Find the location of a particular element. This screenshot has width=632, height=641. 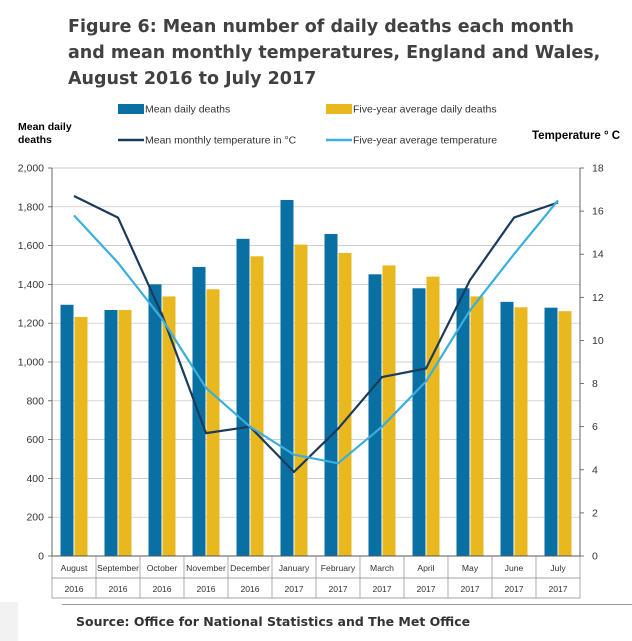

y-tick-label: 800 is located at coordinates (35, 401).